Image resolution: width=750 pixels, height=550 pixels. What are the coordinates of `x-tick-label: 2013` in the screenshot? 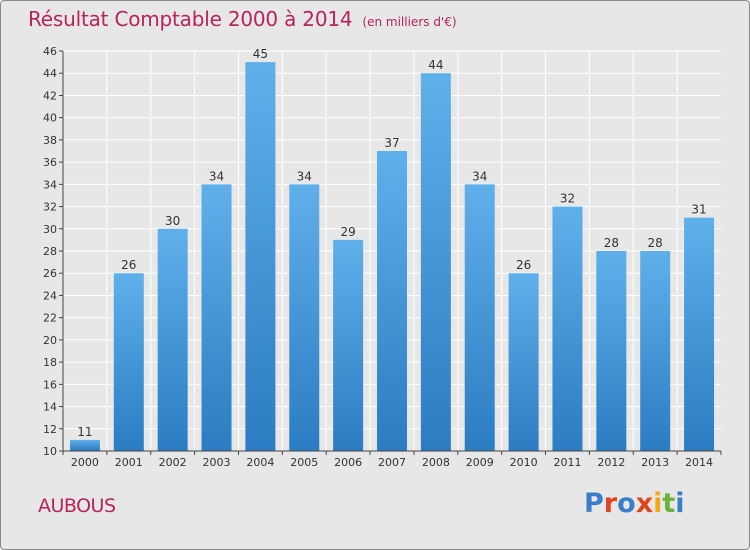 It's located at (655, 462).